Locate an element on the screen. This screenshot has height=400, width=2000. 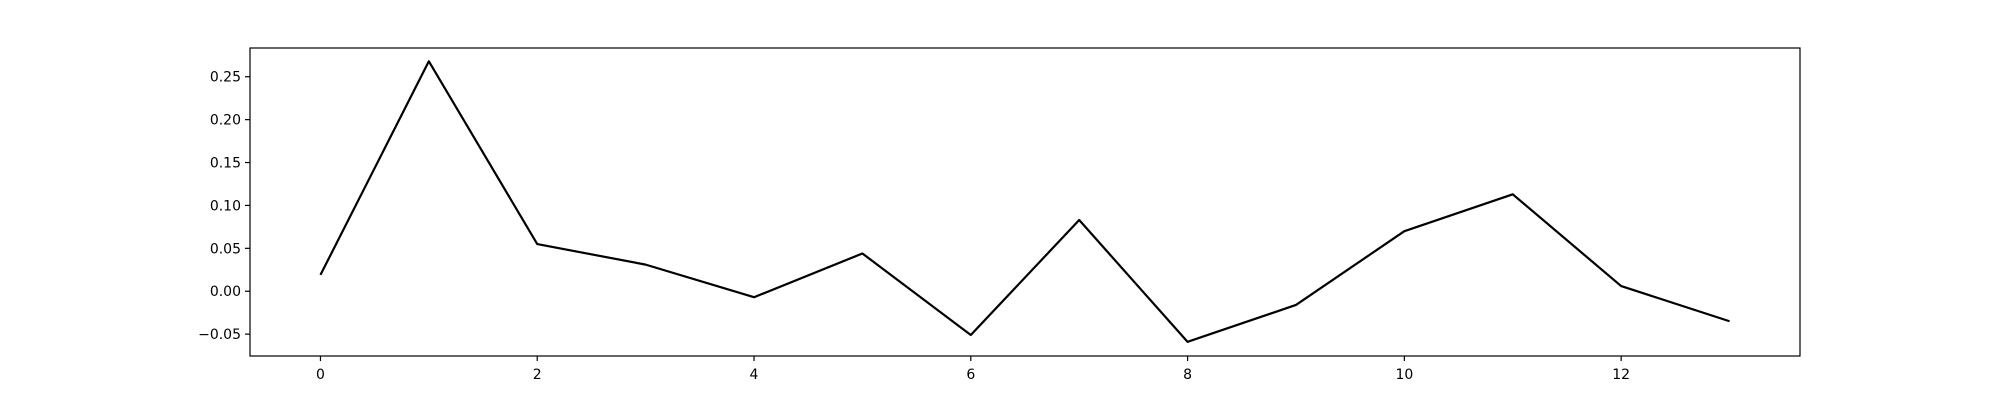
x-tick-label: 4 is located at coordinates (754, 375).